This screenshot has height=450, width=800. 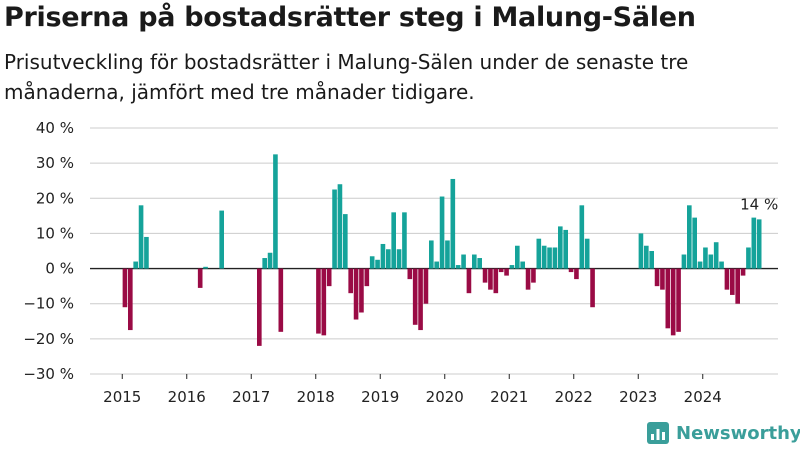 I want to click on x-tick-label: 2022, so click(x=574, y=397).